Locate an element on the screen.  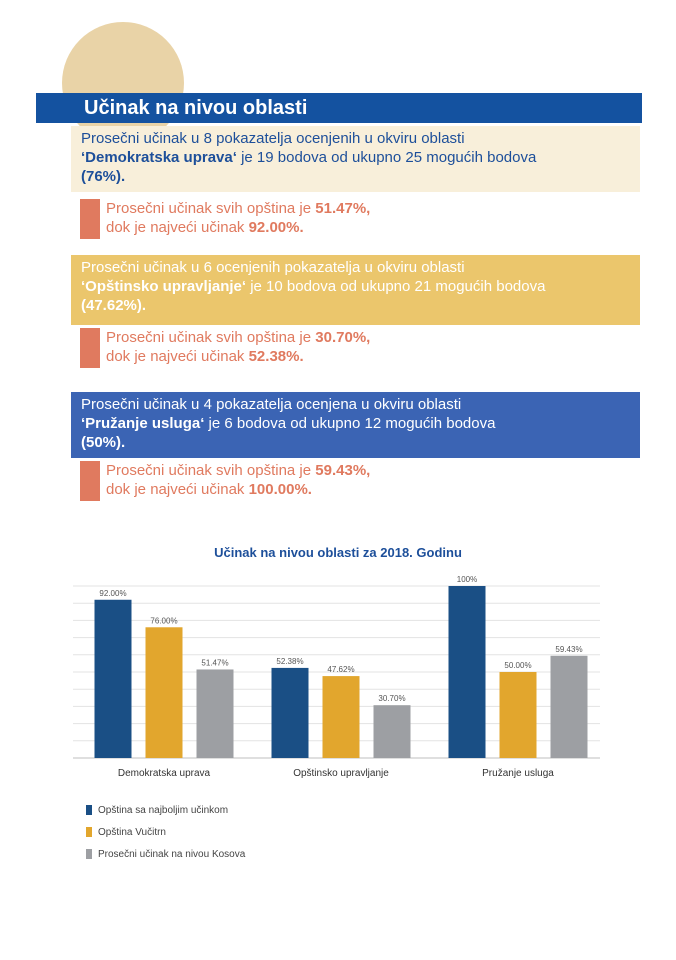
category-label: Pružanje usluga is located at coordinates (518, 773).